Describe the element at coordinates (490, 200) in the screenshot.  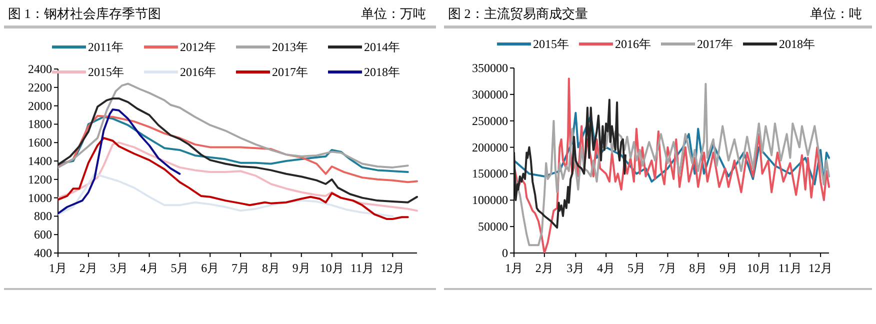
I see `y-tick-label: 100000` at that location.